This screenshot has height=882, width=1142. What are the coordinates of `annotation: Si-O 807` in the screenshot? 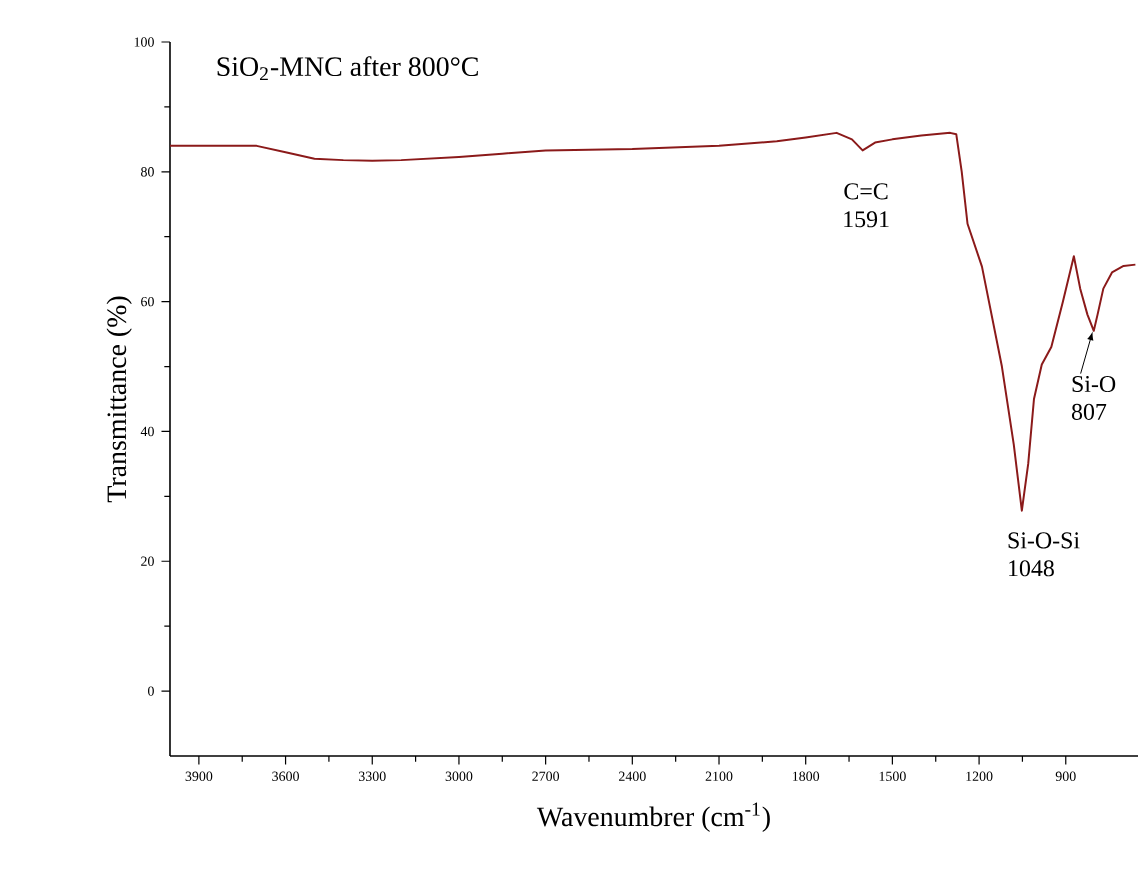 It's located at (1093, 397).